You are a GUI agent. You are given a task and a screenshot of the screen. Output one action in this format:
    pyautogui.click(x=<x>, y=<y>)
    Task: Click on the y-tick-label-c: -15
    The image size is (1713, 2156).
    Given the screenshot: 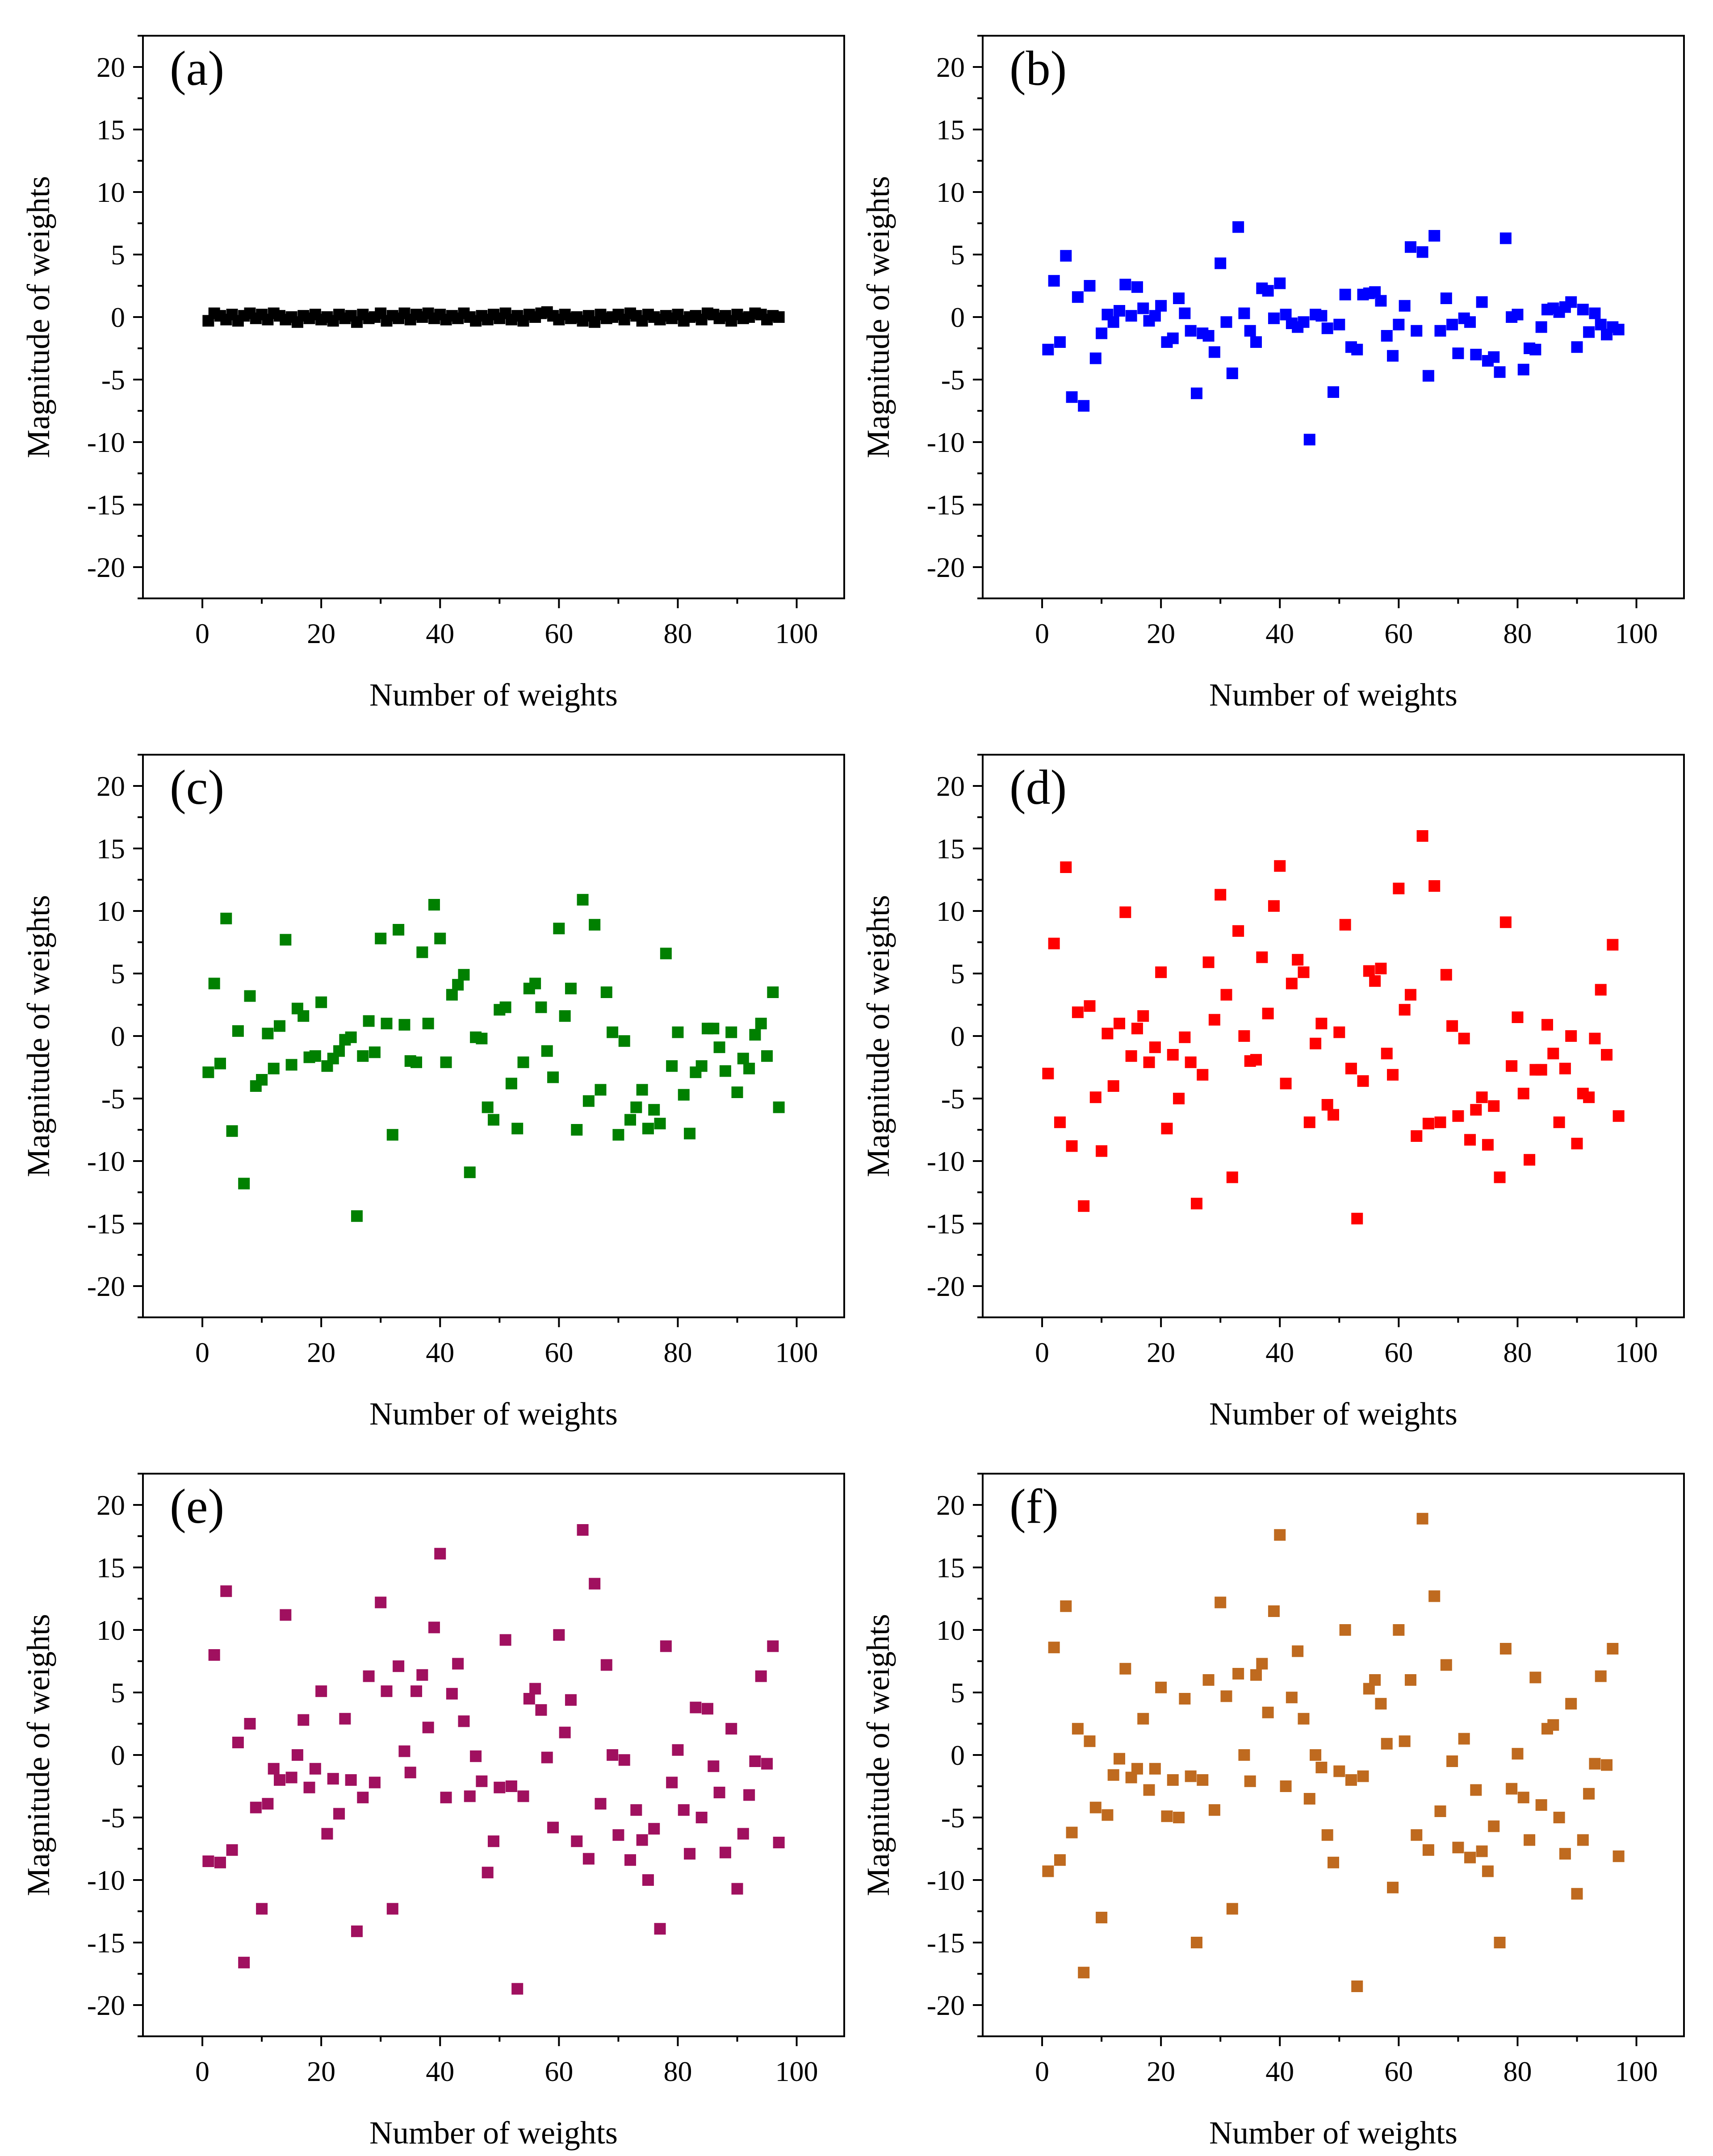 What is the action you would take?
    pyautogui.click(x=106, y=1224)
    